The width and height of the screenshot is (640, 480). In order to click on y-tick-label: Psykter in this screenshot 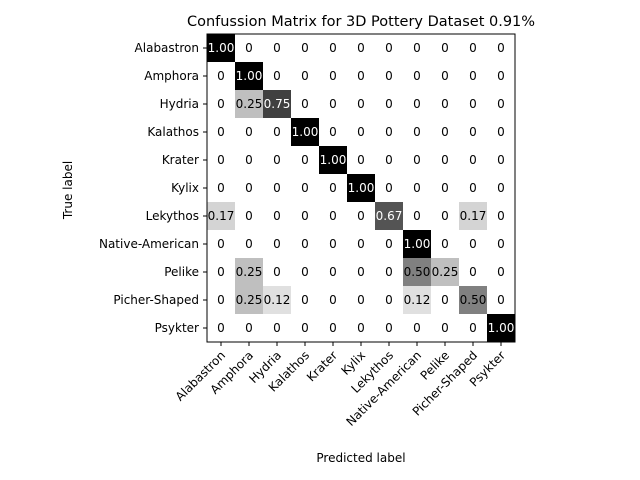, I will do `click(177, 328)`.